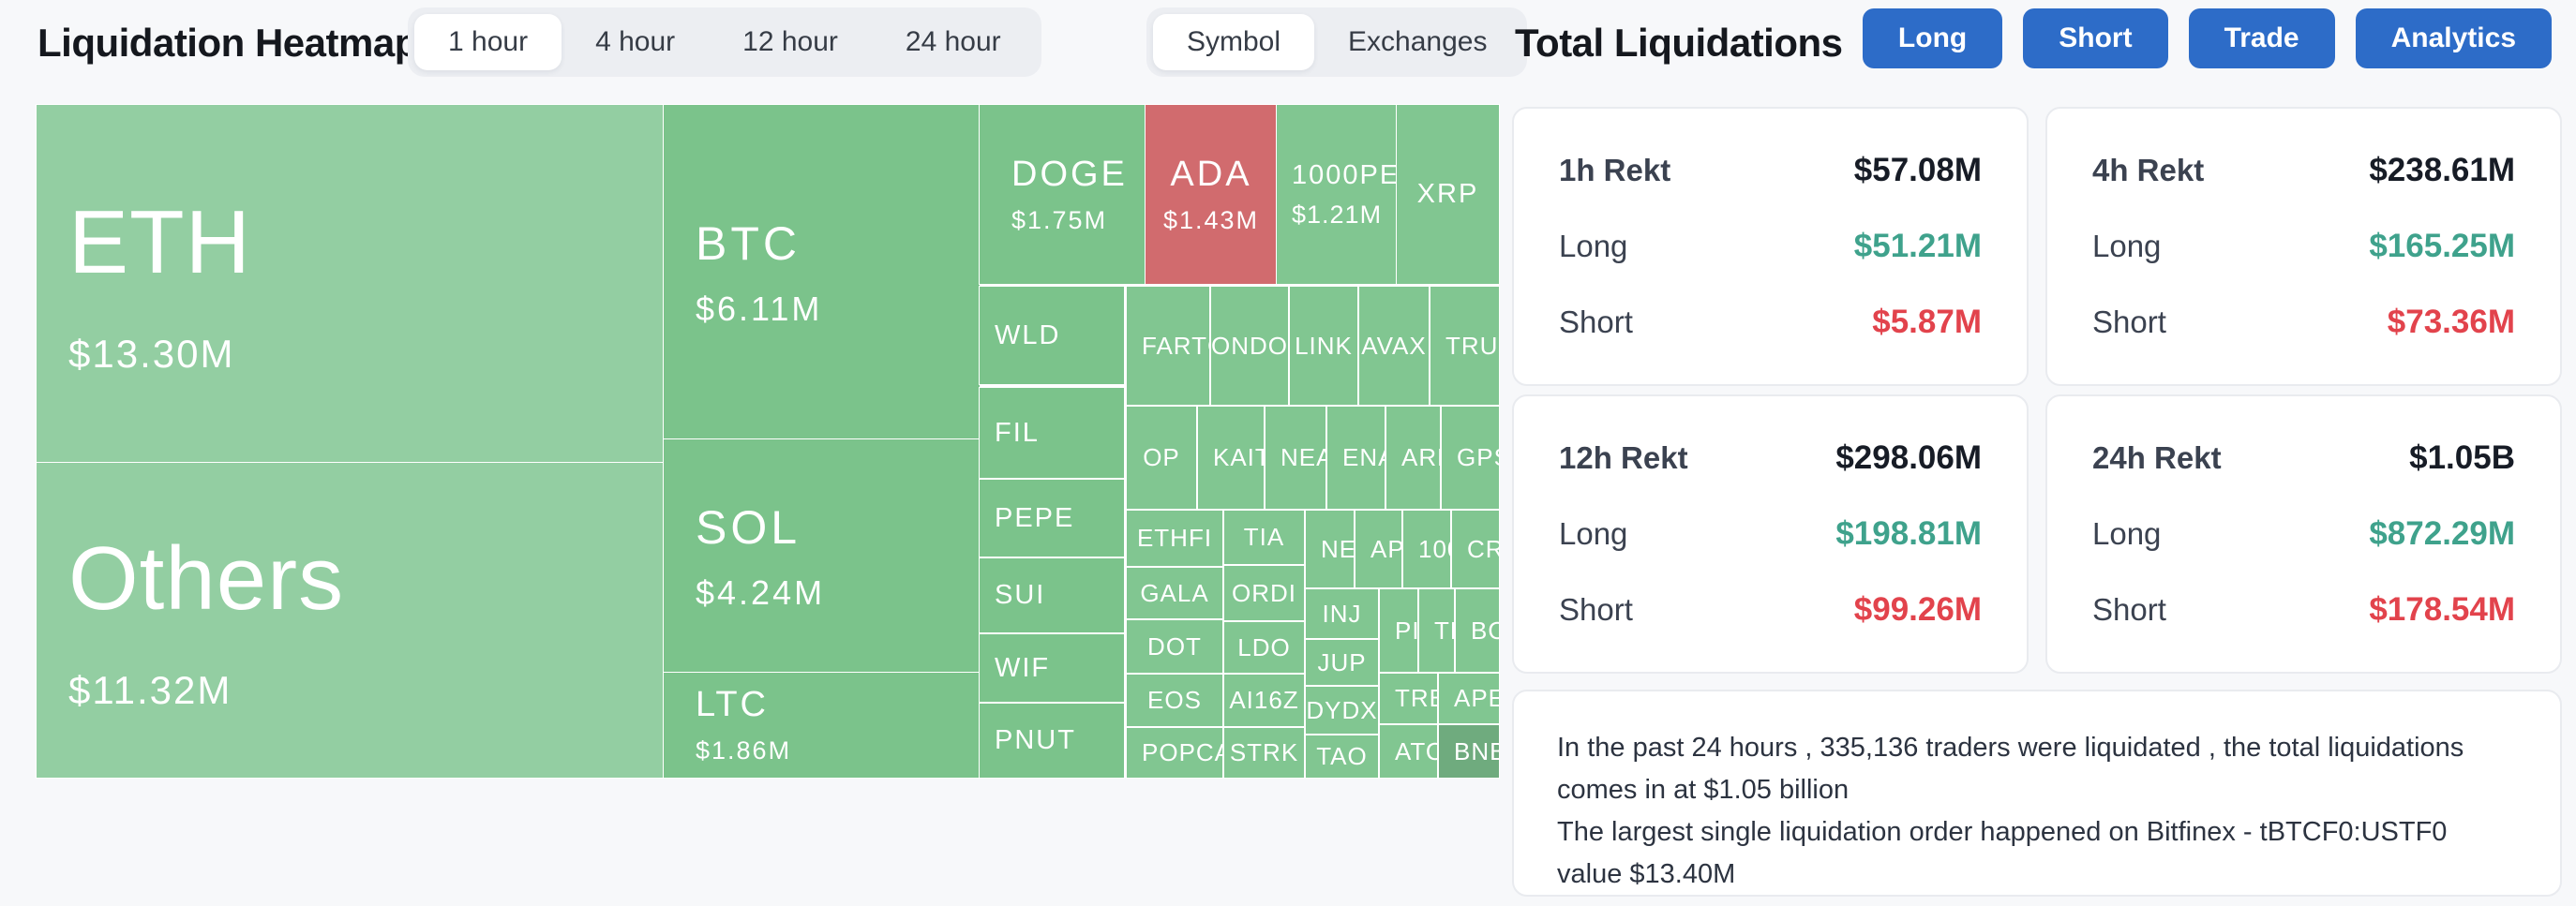 Image resolution: width=2576 pixels, height=906 pixels. What do you see at coordinates (1337, 214) in the screenshot?
I see `cell-value: $1.21M` at bounding box center [1337, 214].